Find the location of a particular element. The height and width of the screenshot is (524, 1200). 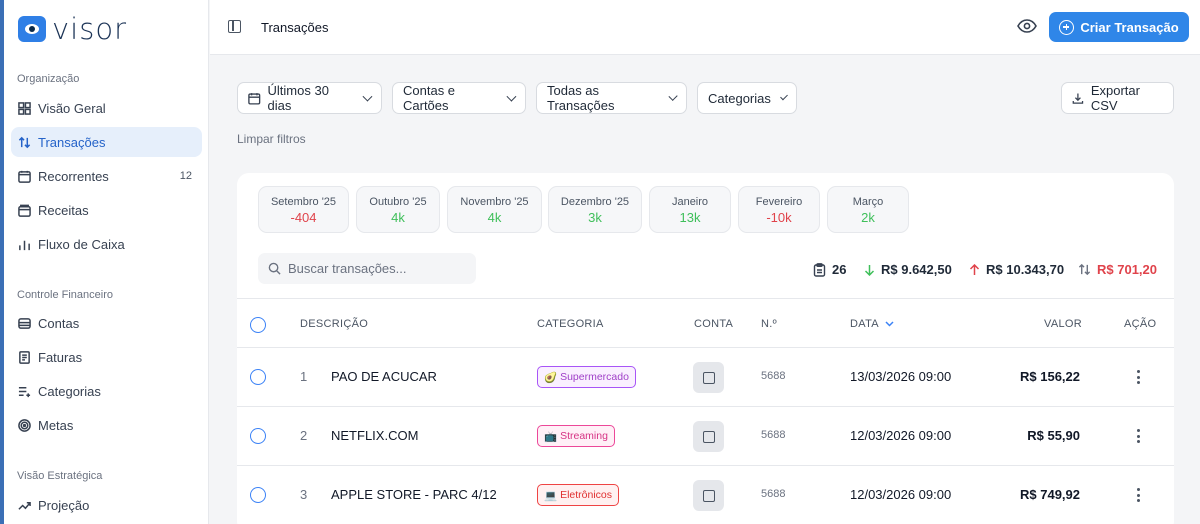

month-label: Março is located at coordinates (868, 202).